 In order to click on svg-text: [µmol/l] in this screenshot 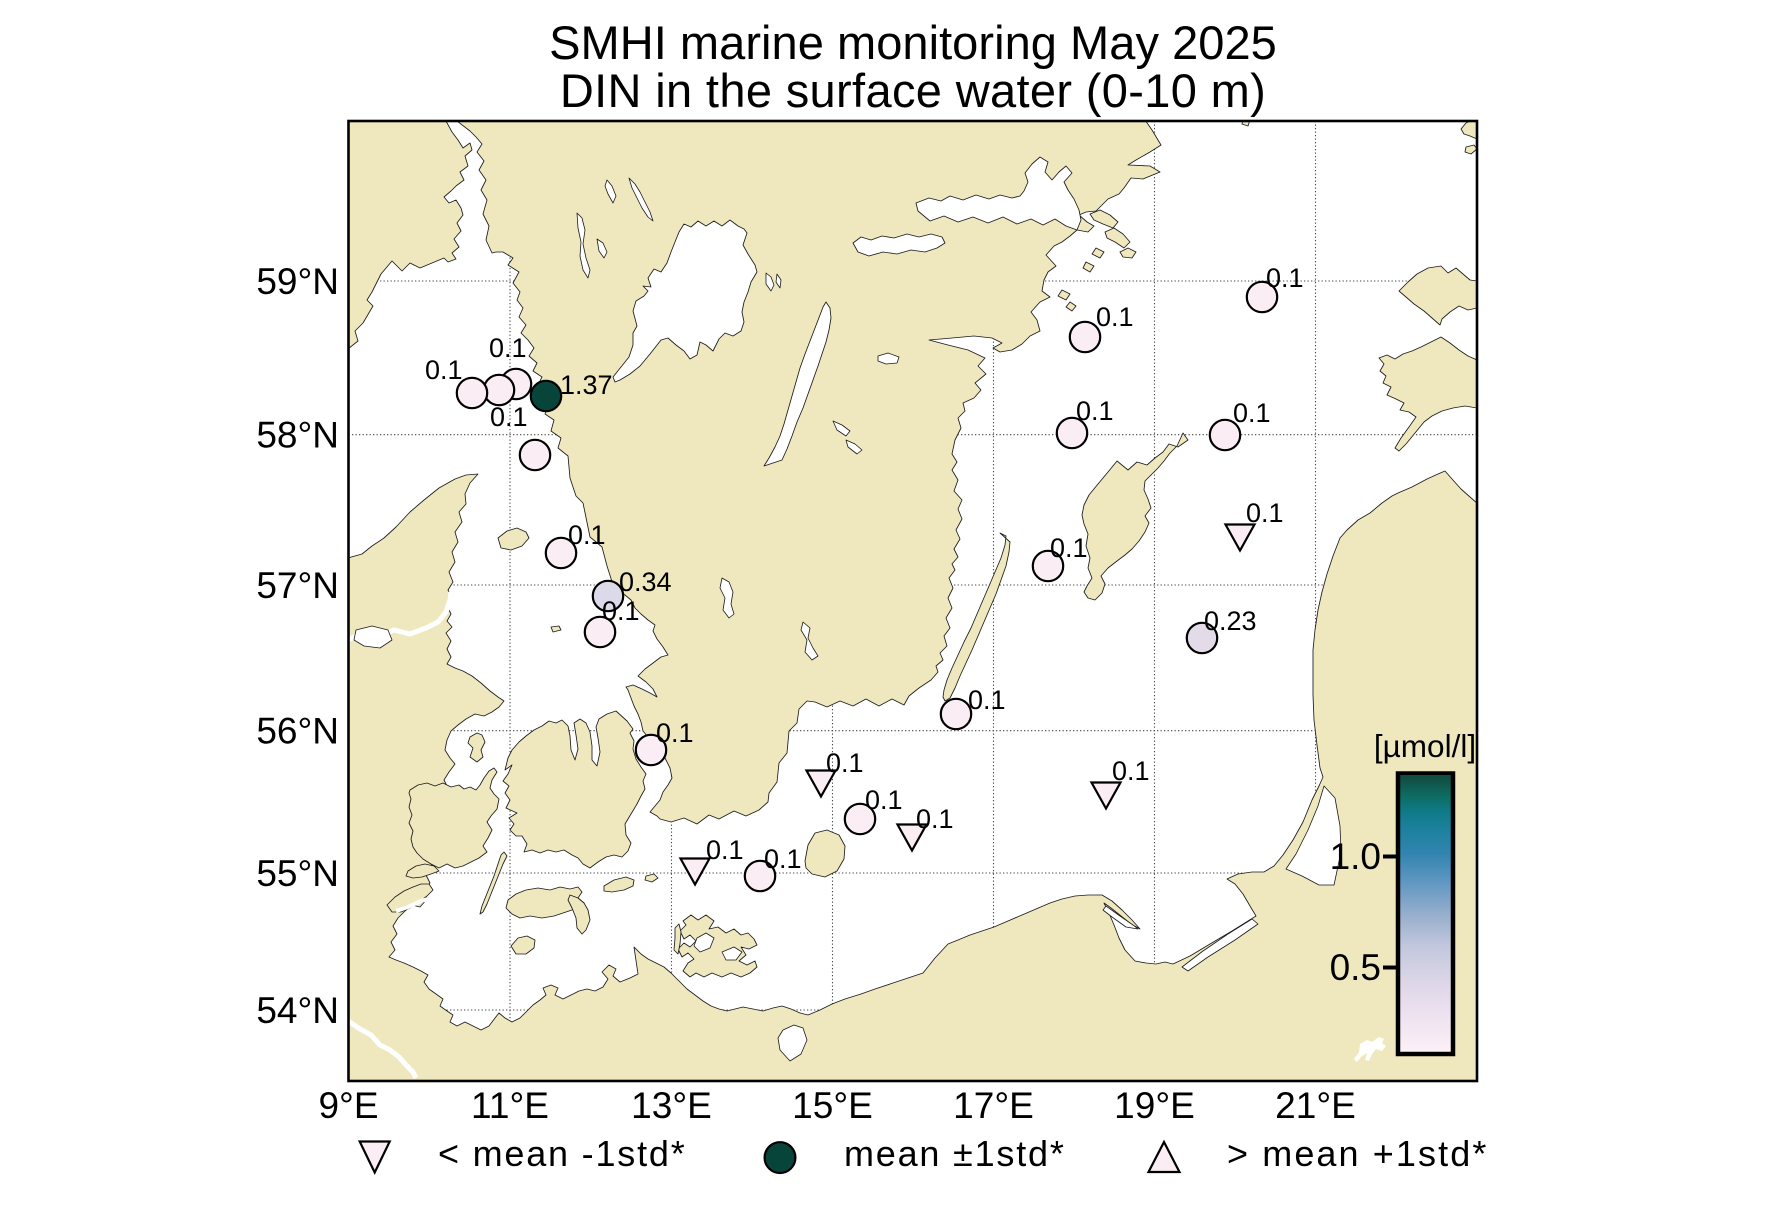, I will do `click(1425, 746)`.